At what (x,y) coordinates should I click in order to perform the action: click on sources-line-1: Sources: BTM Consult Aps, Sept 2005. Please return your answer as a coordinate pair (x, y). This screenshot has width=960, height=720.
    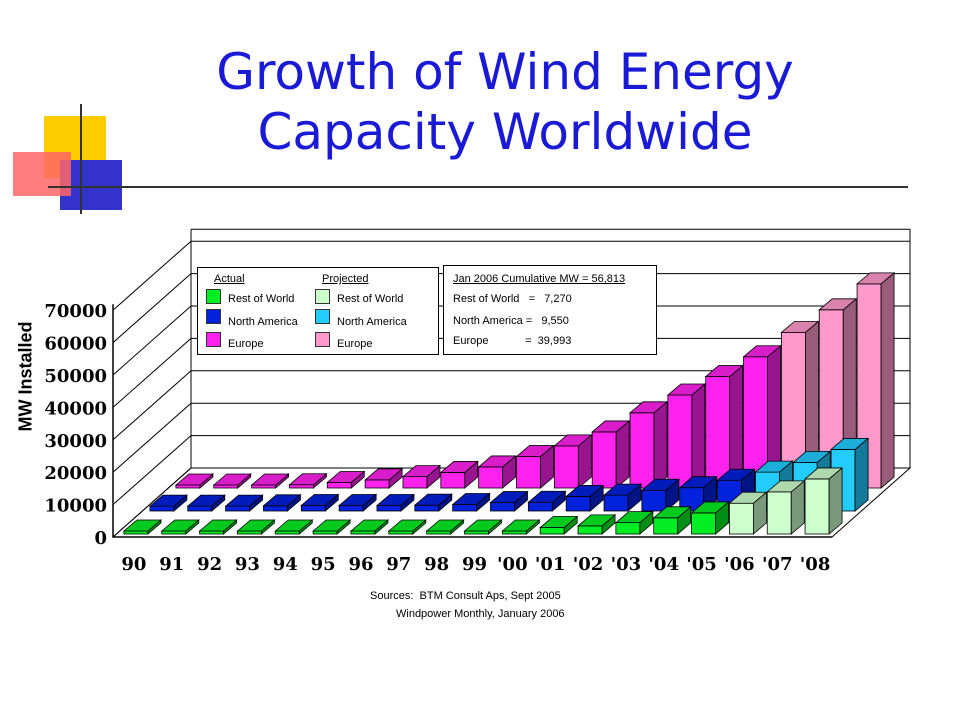
    Looking at the image, I should click on (465, 596).